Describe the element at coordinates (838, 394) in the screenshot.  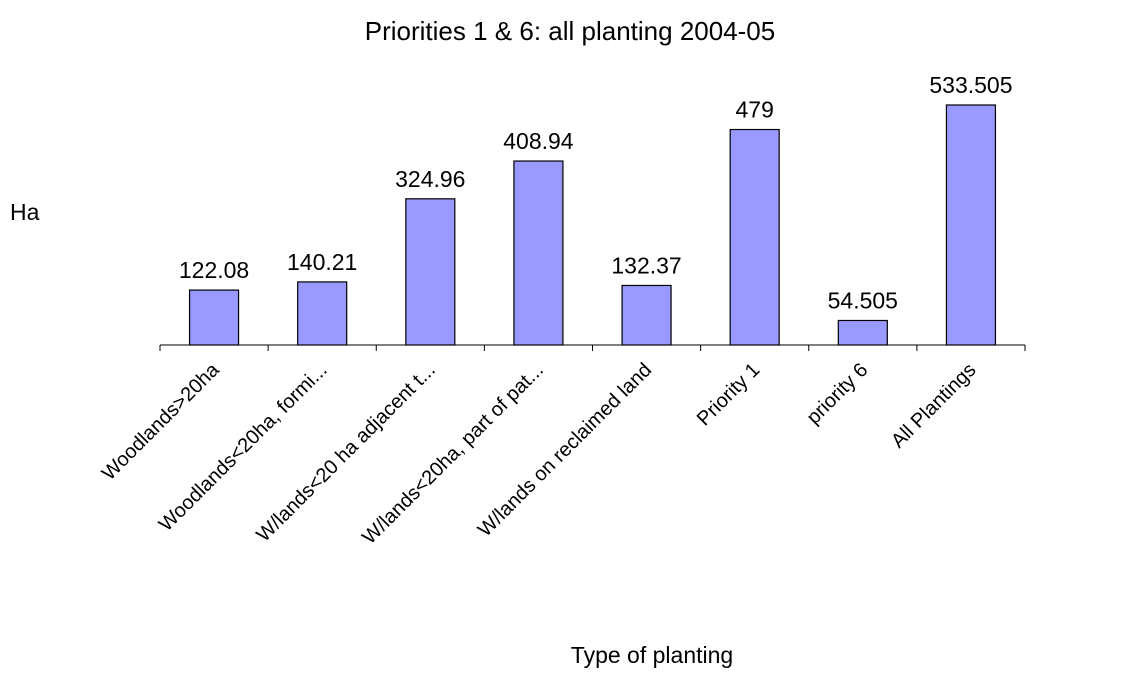
I see `x-tick-label: priority 6` at that location.